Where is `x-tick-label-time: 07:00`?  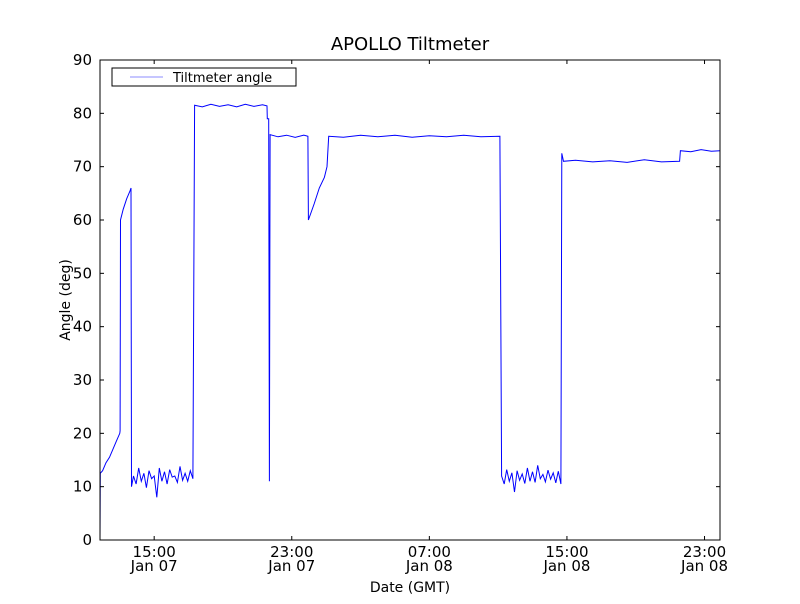
x-tick-label-time: 07:00 is located at coordinates (429, 552).